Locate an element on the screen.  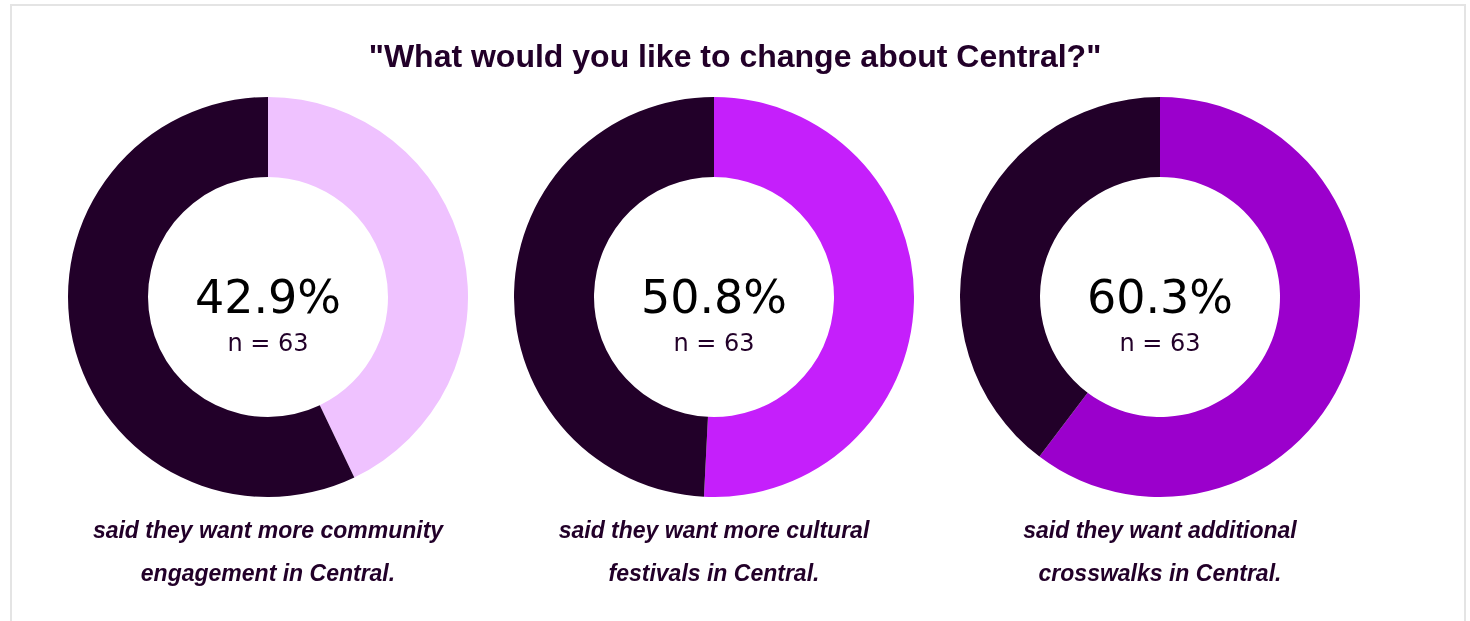
text: said they want more cultural festivals in Central. is located at coordinates (714, 552).